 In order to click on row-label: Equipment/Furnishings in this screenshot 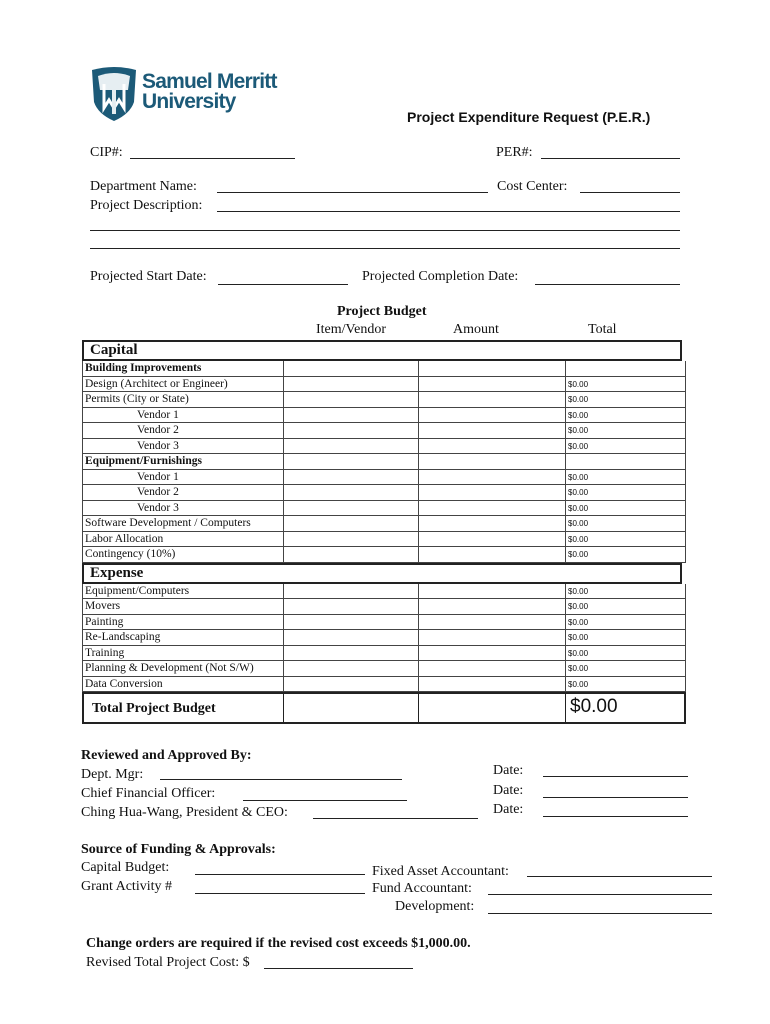, I will do `click(182, 462)`.